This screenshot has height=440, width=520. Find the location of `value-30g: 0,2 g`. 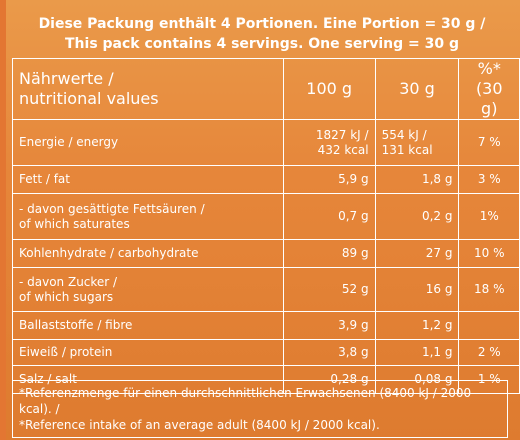

value-30g: 0,2 g is located at coordinates (417, 216).